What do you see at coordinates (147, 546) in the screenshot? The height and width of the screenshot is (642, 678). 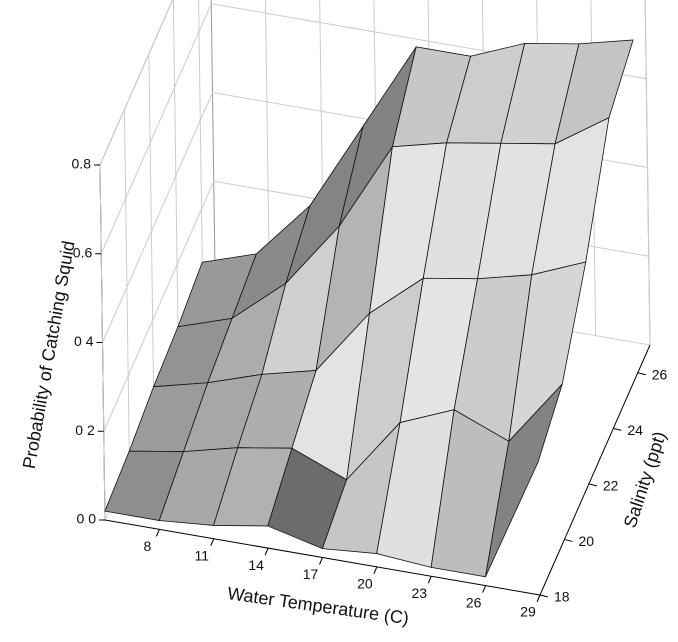 I see `x-tick-label: 8` at bounding box center [147, 546].